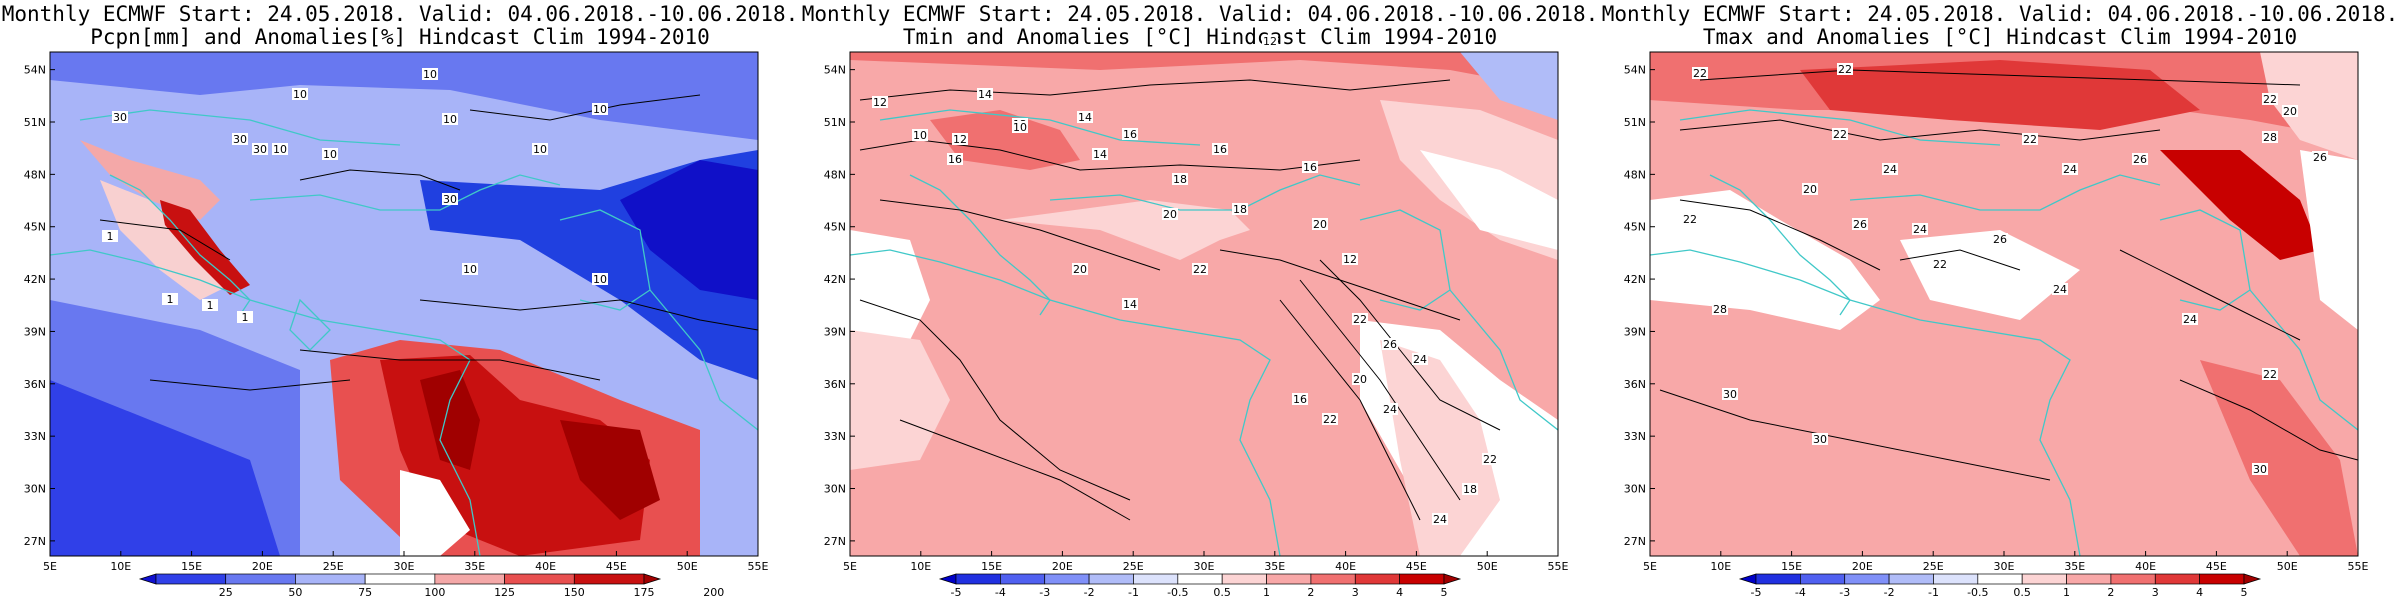 The image size is (2400, 600). I want to click on colorbar-label: 1, so click(1266, 592).